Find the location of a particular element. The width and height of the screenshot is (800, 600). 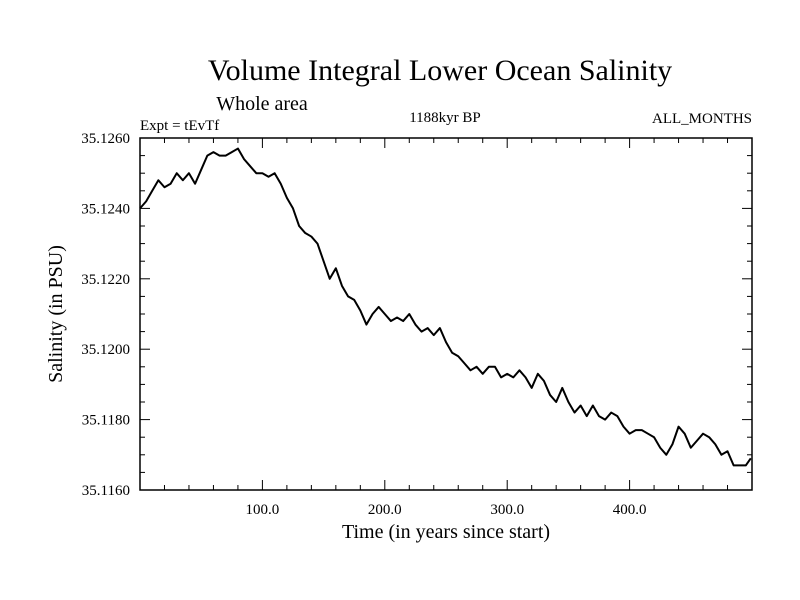

x-axis-label: Time (in years since start) is located at coordinates (446, 532).